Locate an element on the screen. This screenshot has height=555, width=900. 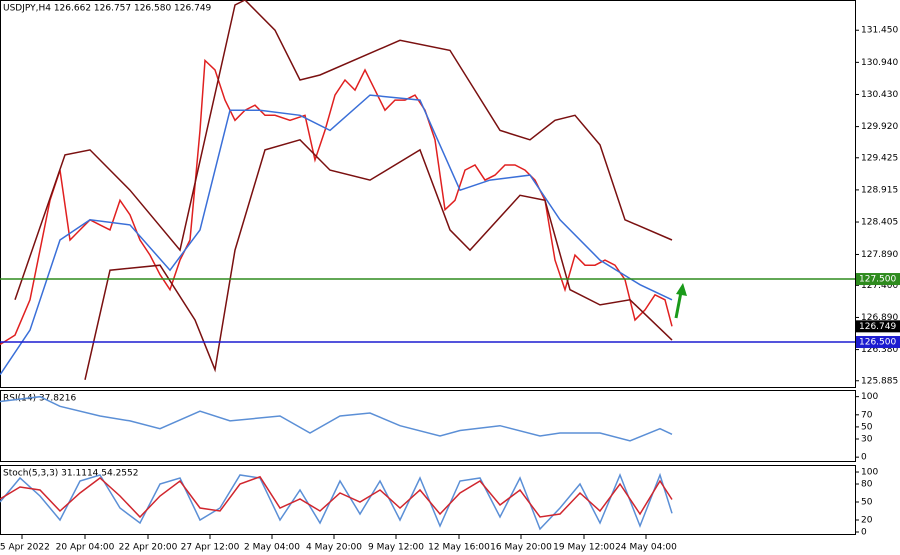
arrow-head is located at coordinates (681, 289).